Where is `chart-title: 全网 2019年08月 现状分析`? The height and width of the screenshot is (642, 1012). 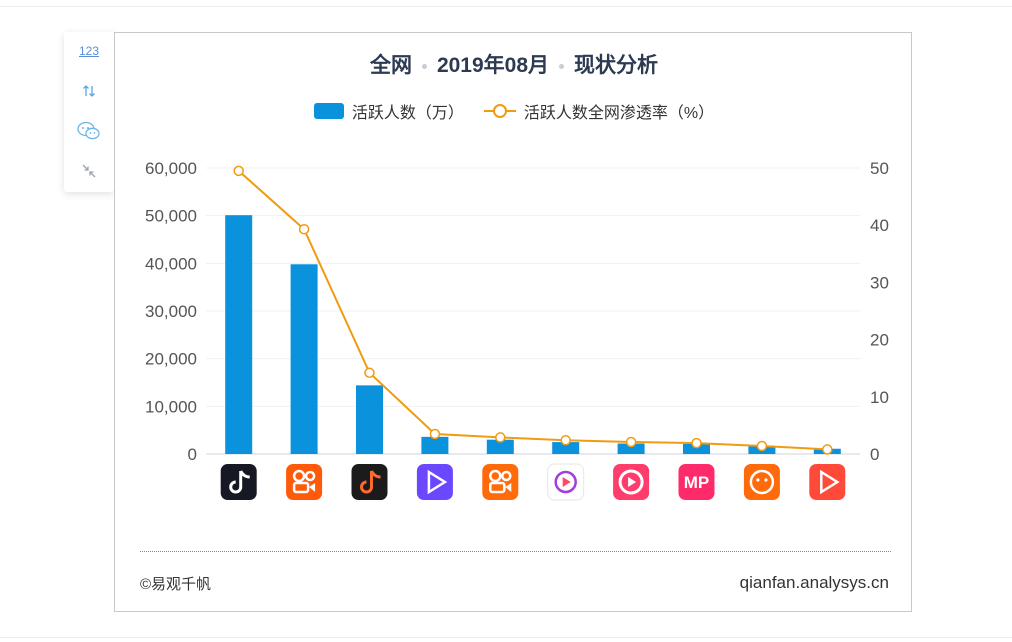
chart-title: 全网 2019年08月 现状分析 is located at coordinates (514, 64).